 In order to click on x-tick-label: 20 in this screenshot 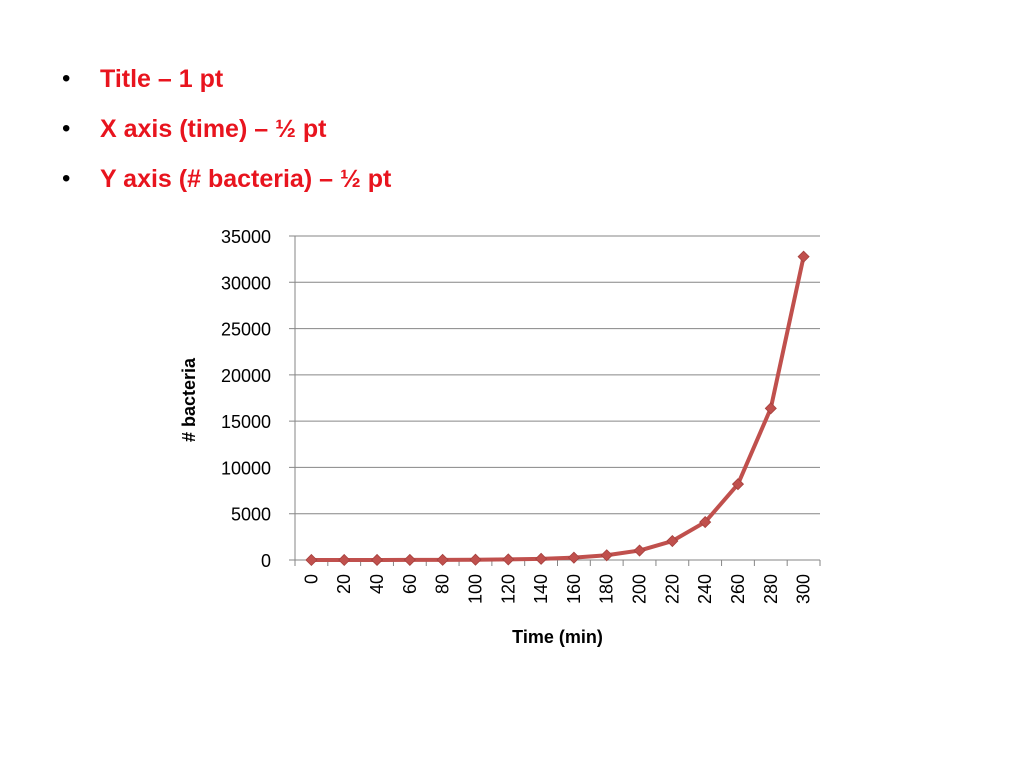, I will do `click(344, 584)`.